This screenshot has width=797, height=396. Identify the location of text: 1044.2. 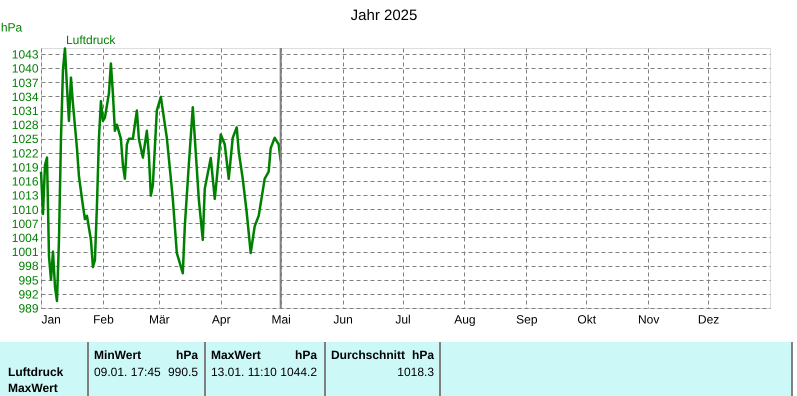
(299, 372).